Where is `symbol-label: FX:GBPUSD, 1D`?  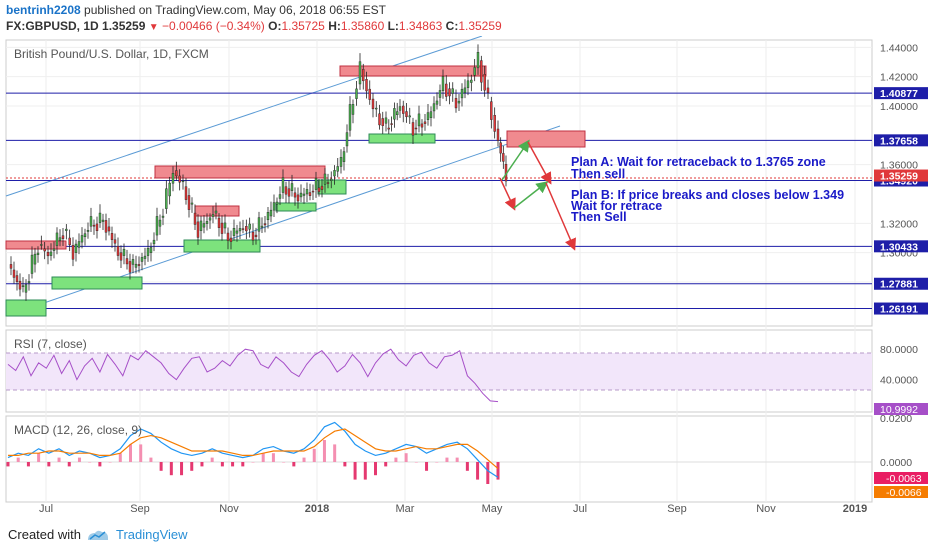
symbol-label: FX:GBPUSD, 1D is located at coordinates (52, 26).